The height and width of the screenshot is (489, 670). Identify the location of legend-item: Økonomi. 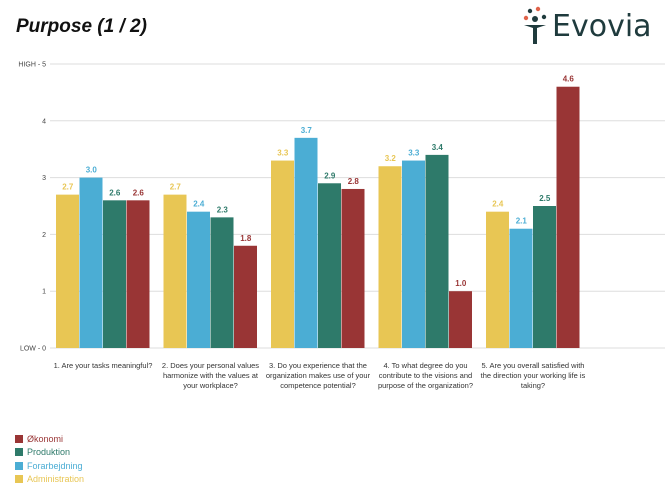
(49, 439).